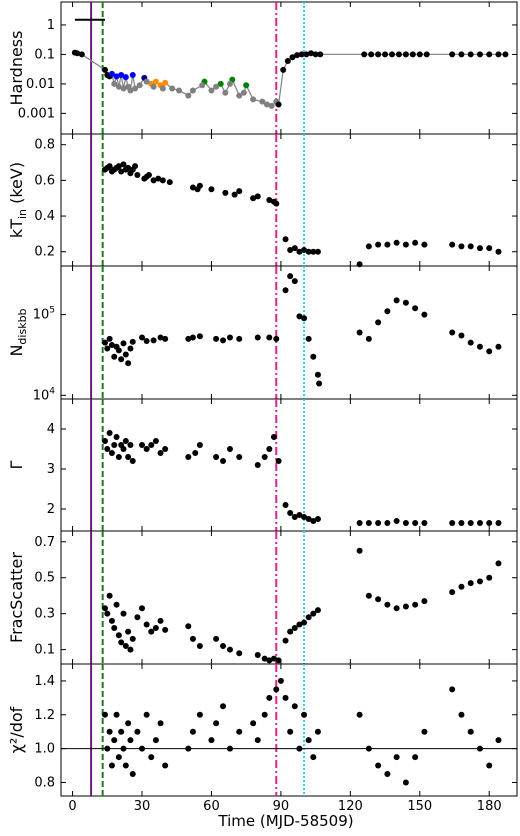 This screenshot has height=836, width=520. Describe the element at coordinates (489, 806) in the screenshot. I see `x-tick-label: 180` at that location.